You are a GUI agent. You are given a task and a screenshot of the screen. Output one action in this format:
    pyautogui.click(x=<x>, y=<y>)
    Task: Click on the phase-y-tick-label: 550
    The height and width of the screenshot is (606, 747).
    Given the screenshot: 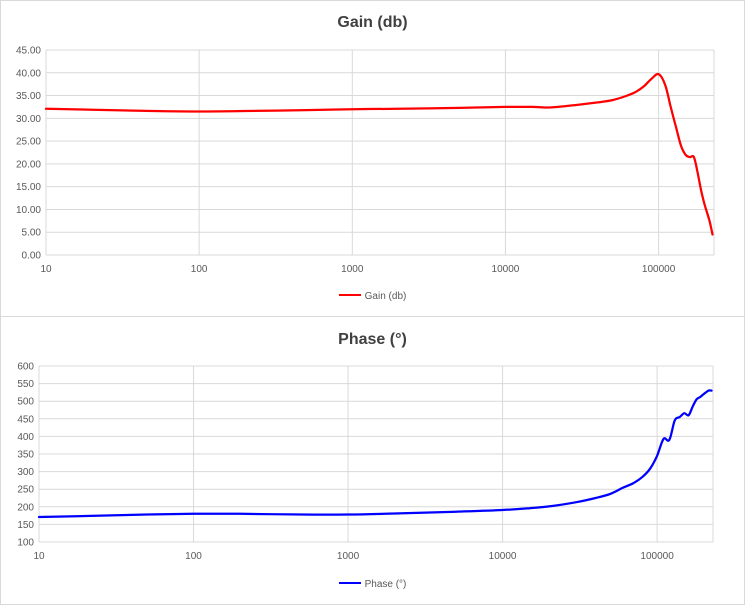 What is the action you would take?
    pyautogui.click(x=25, y=384)
    